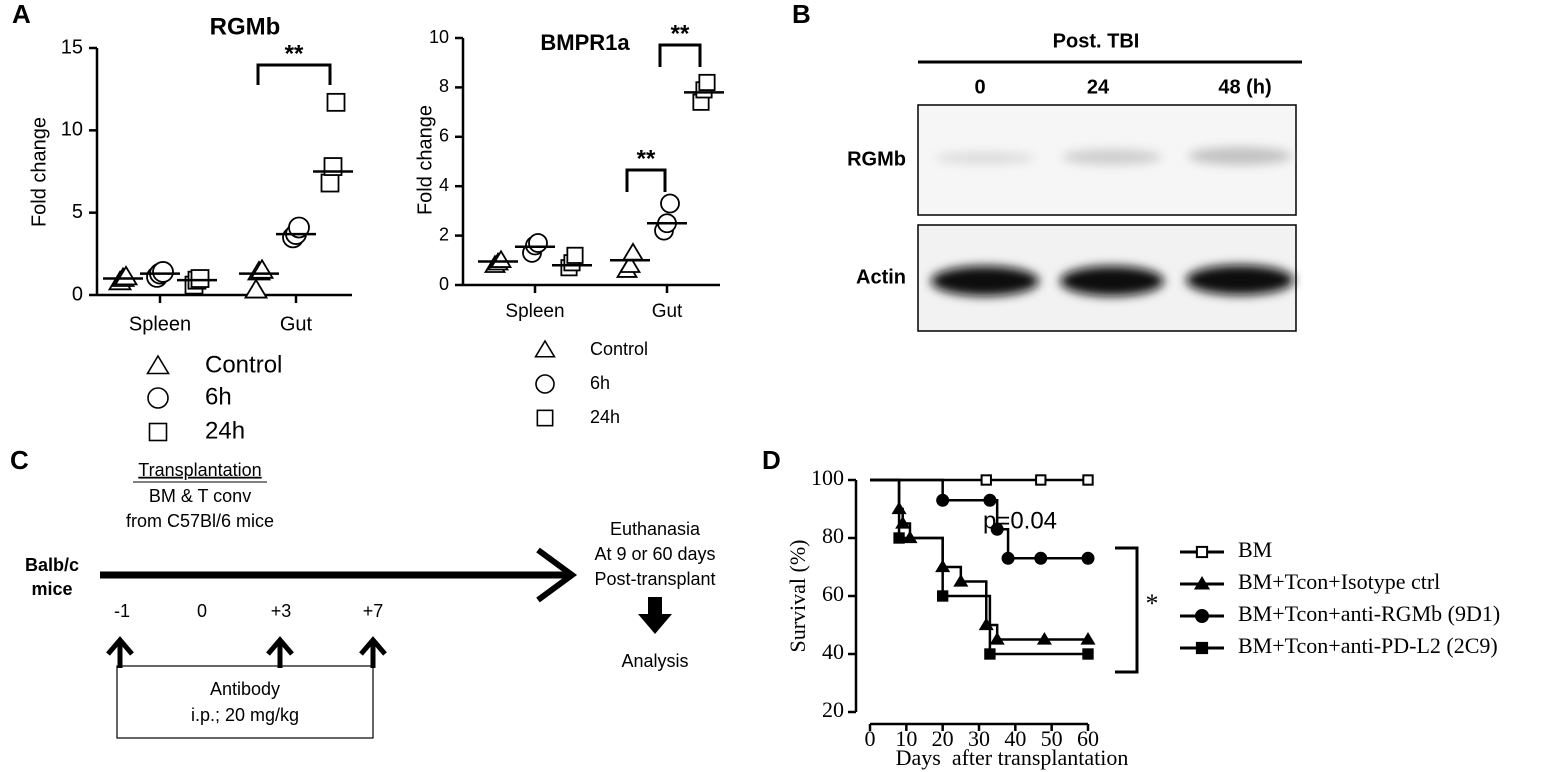 The height and width of the screenshot is (772, 1562). I want to click on lane-label: 24, so click(1098, 87).